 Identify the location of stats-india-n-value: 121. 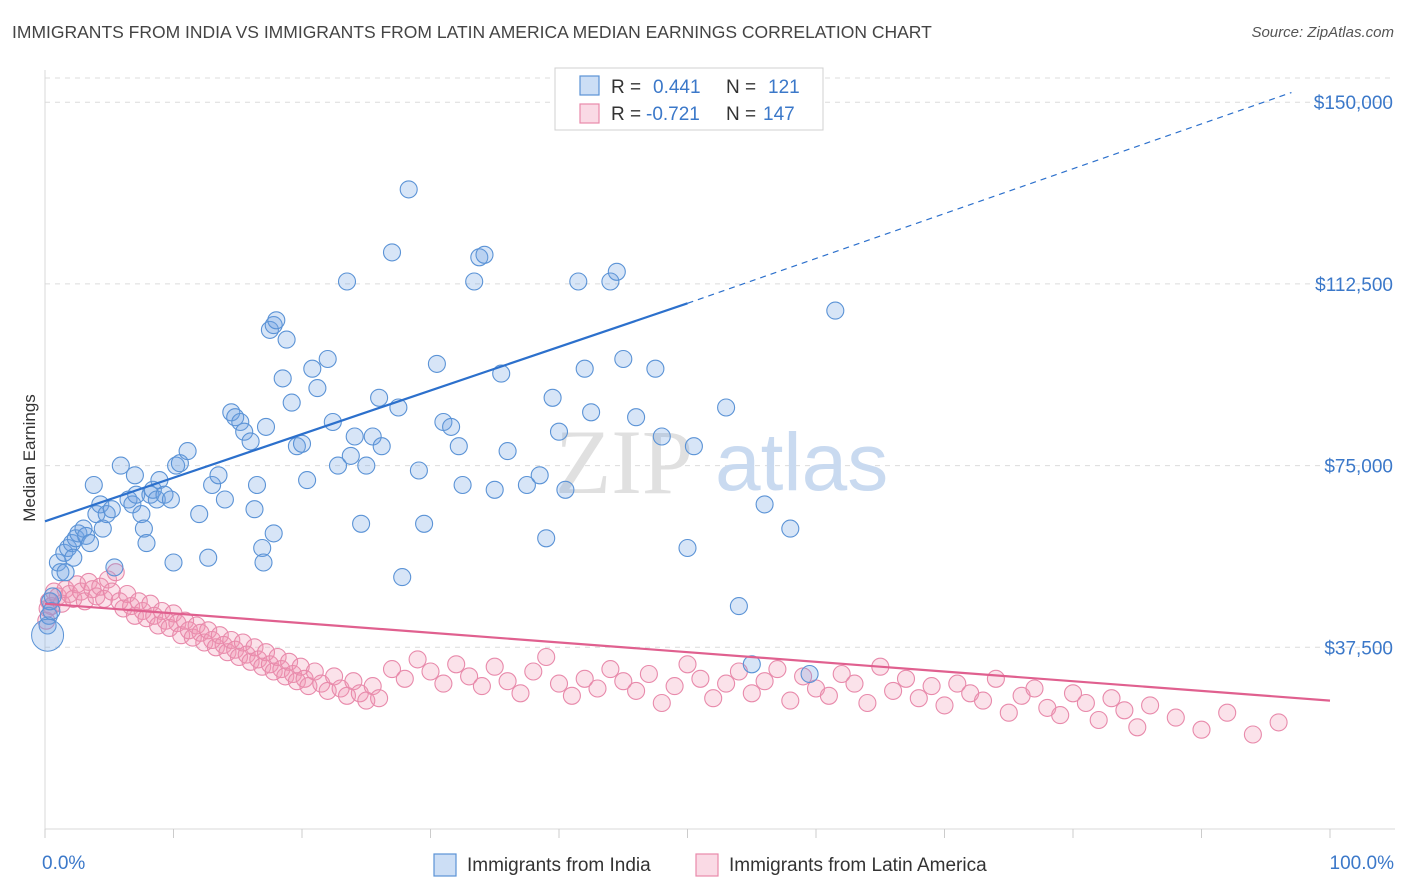
(784, 87).